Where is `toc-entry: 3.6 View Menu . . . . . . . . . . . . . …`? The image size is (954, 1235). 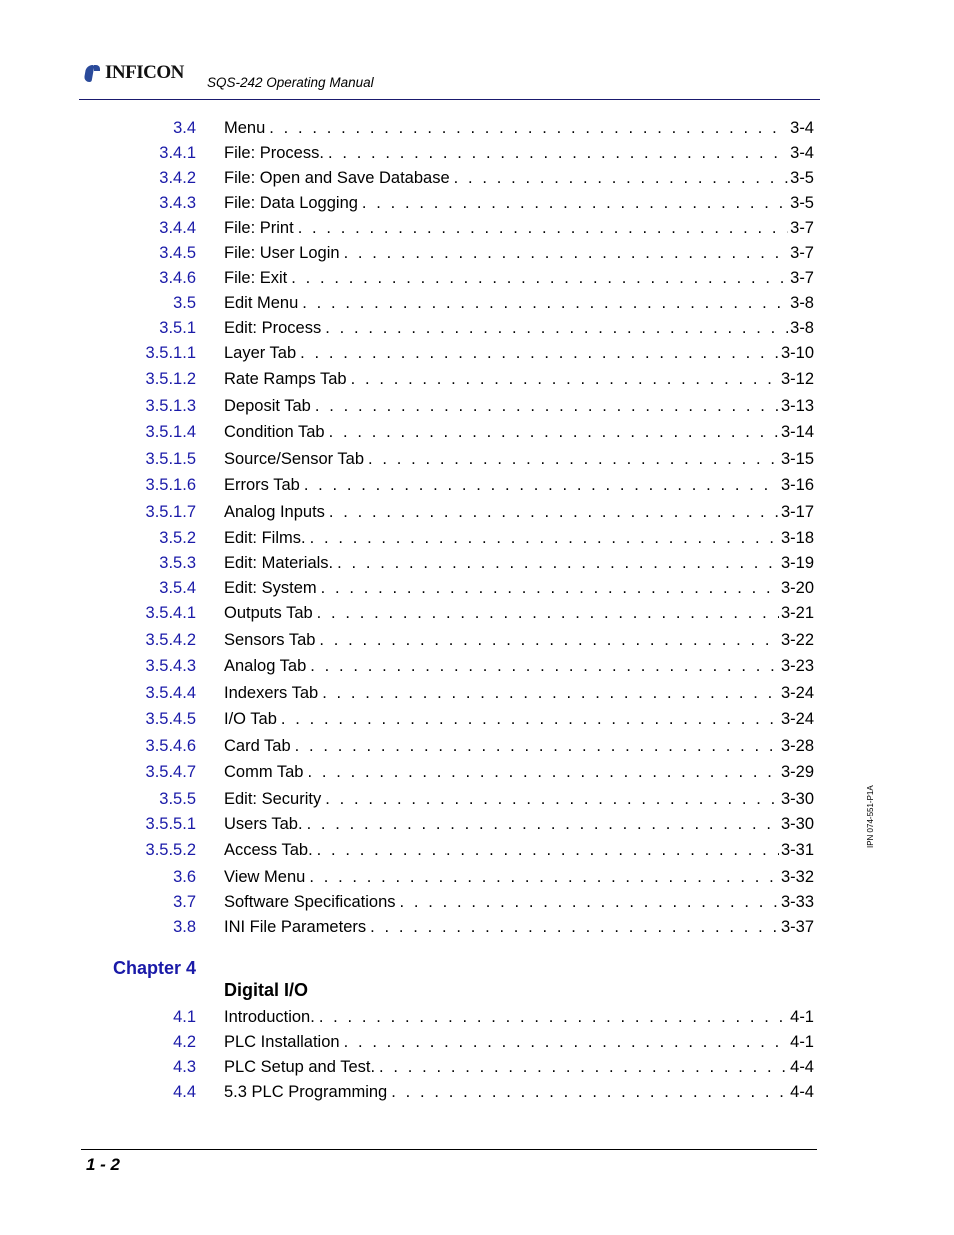
toc-entry: 3.6 View Menu . . . . . . . . . . . . . … is located at coordinates (410, 877).